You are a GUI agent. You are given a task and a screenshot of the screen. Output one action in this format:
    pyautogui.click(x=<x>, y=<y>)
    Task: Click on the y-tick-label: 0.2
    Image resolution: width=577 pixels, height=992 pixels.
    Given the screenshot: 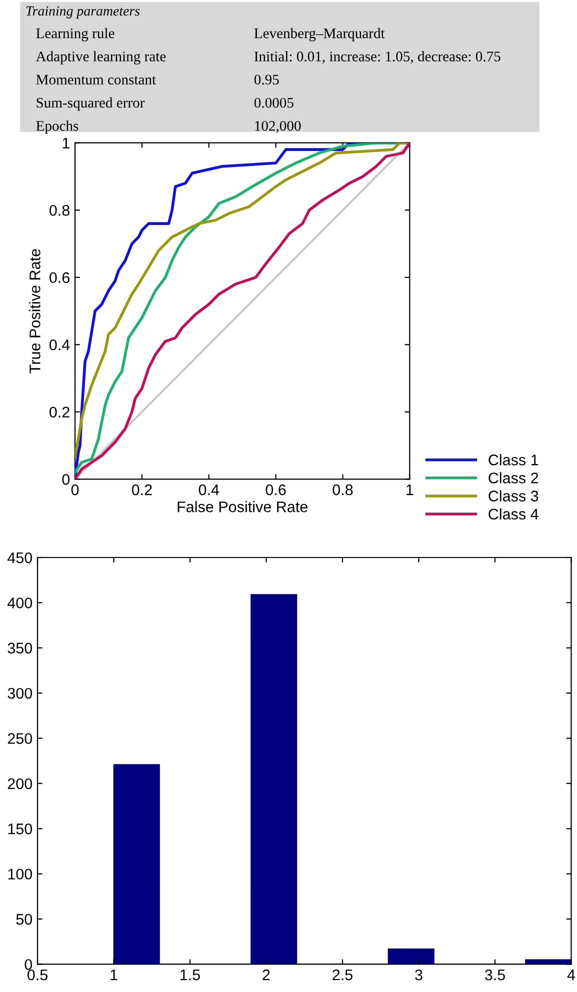 What is the action you would take?
    pyautogui.click(x=60, y=412)
    